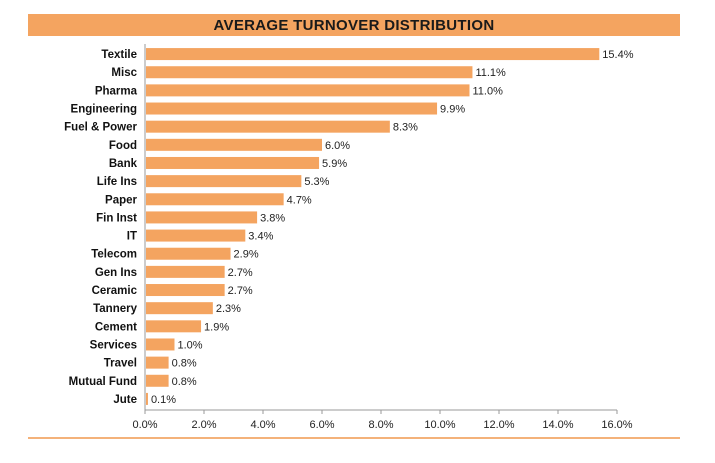 Image resolution: width=715 pixels, height=463 pixels. Describe the element at coordinates (488, 91) in the screenshot. I see `value-label: 11.0%` at that location.